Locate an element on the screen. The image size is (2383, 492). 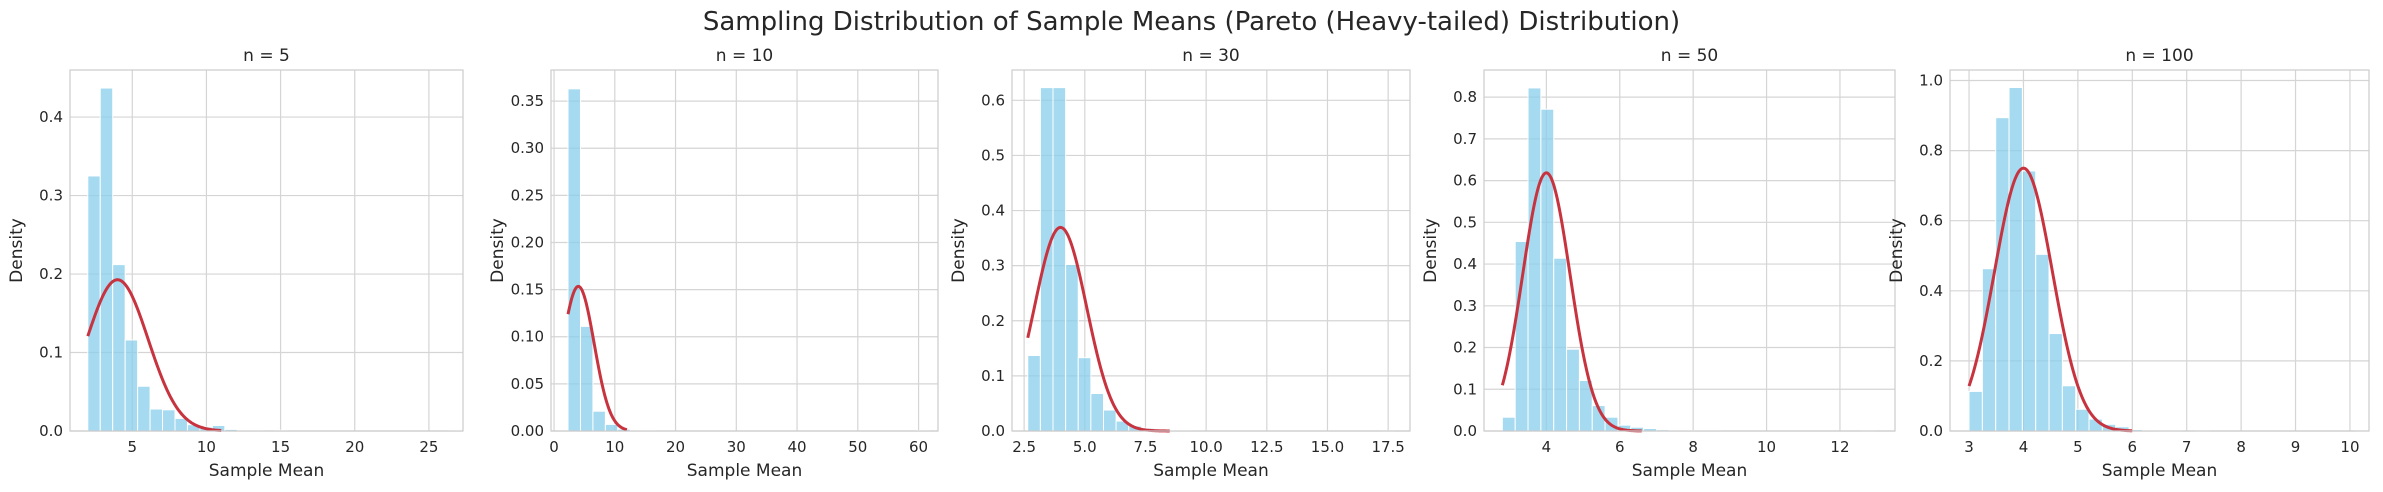
x-tick-label: 12.5 is located at coordinates (1266, 447).